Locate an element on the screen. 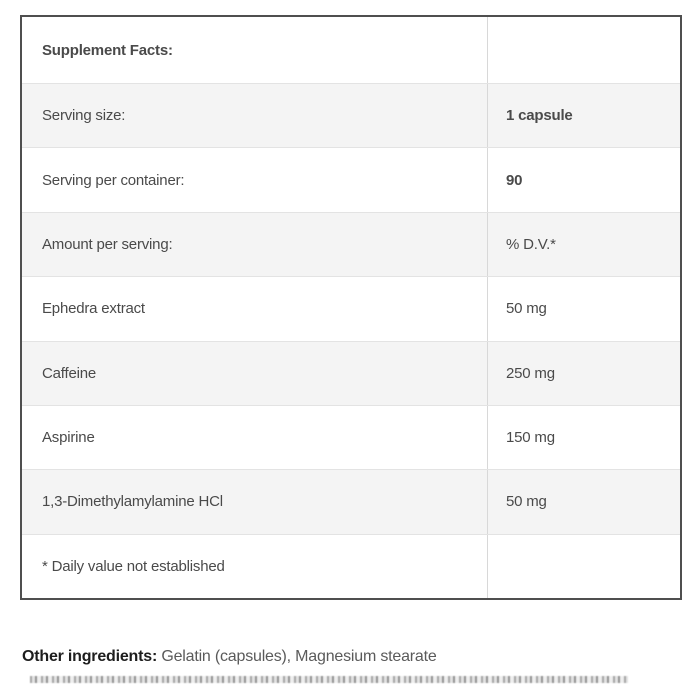  table-row-serving-size: Serving size: 1 capsule is located at coordinates (351, 115).